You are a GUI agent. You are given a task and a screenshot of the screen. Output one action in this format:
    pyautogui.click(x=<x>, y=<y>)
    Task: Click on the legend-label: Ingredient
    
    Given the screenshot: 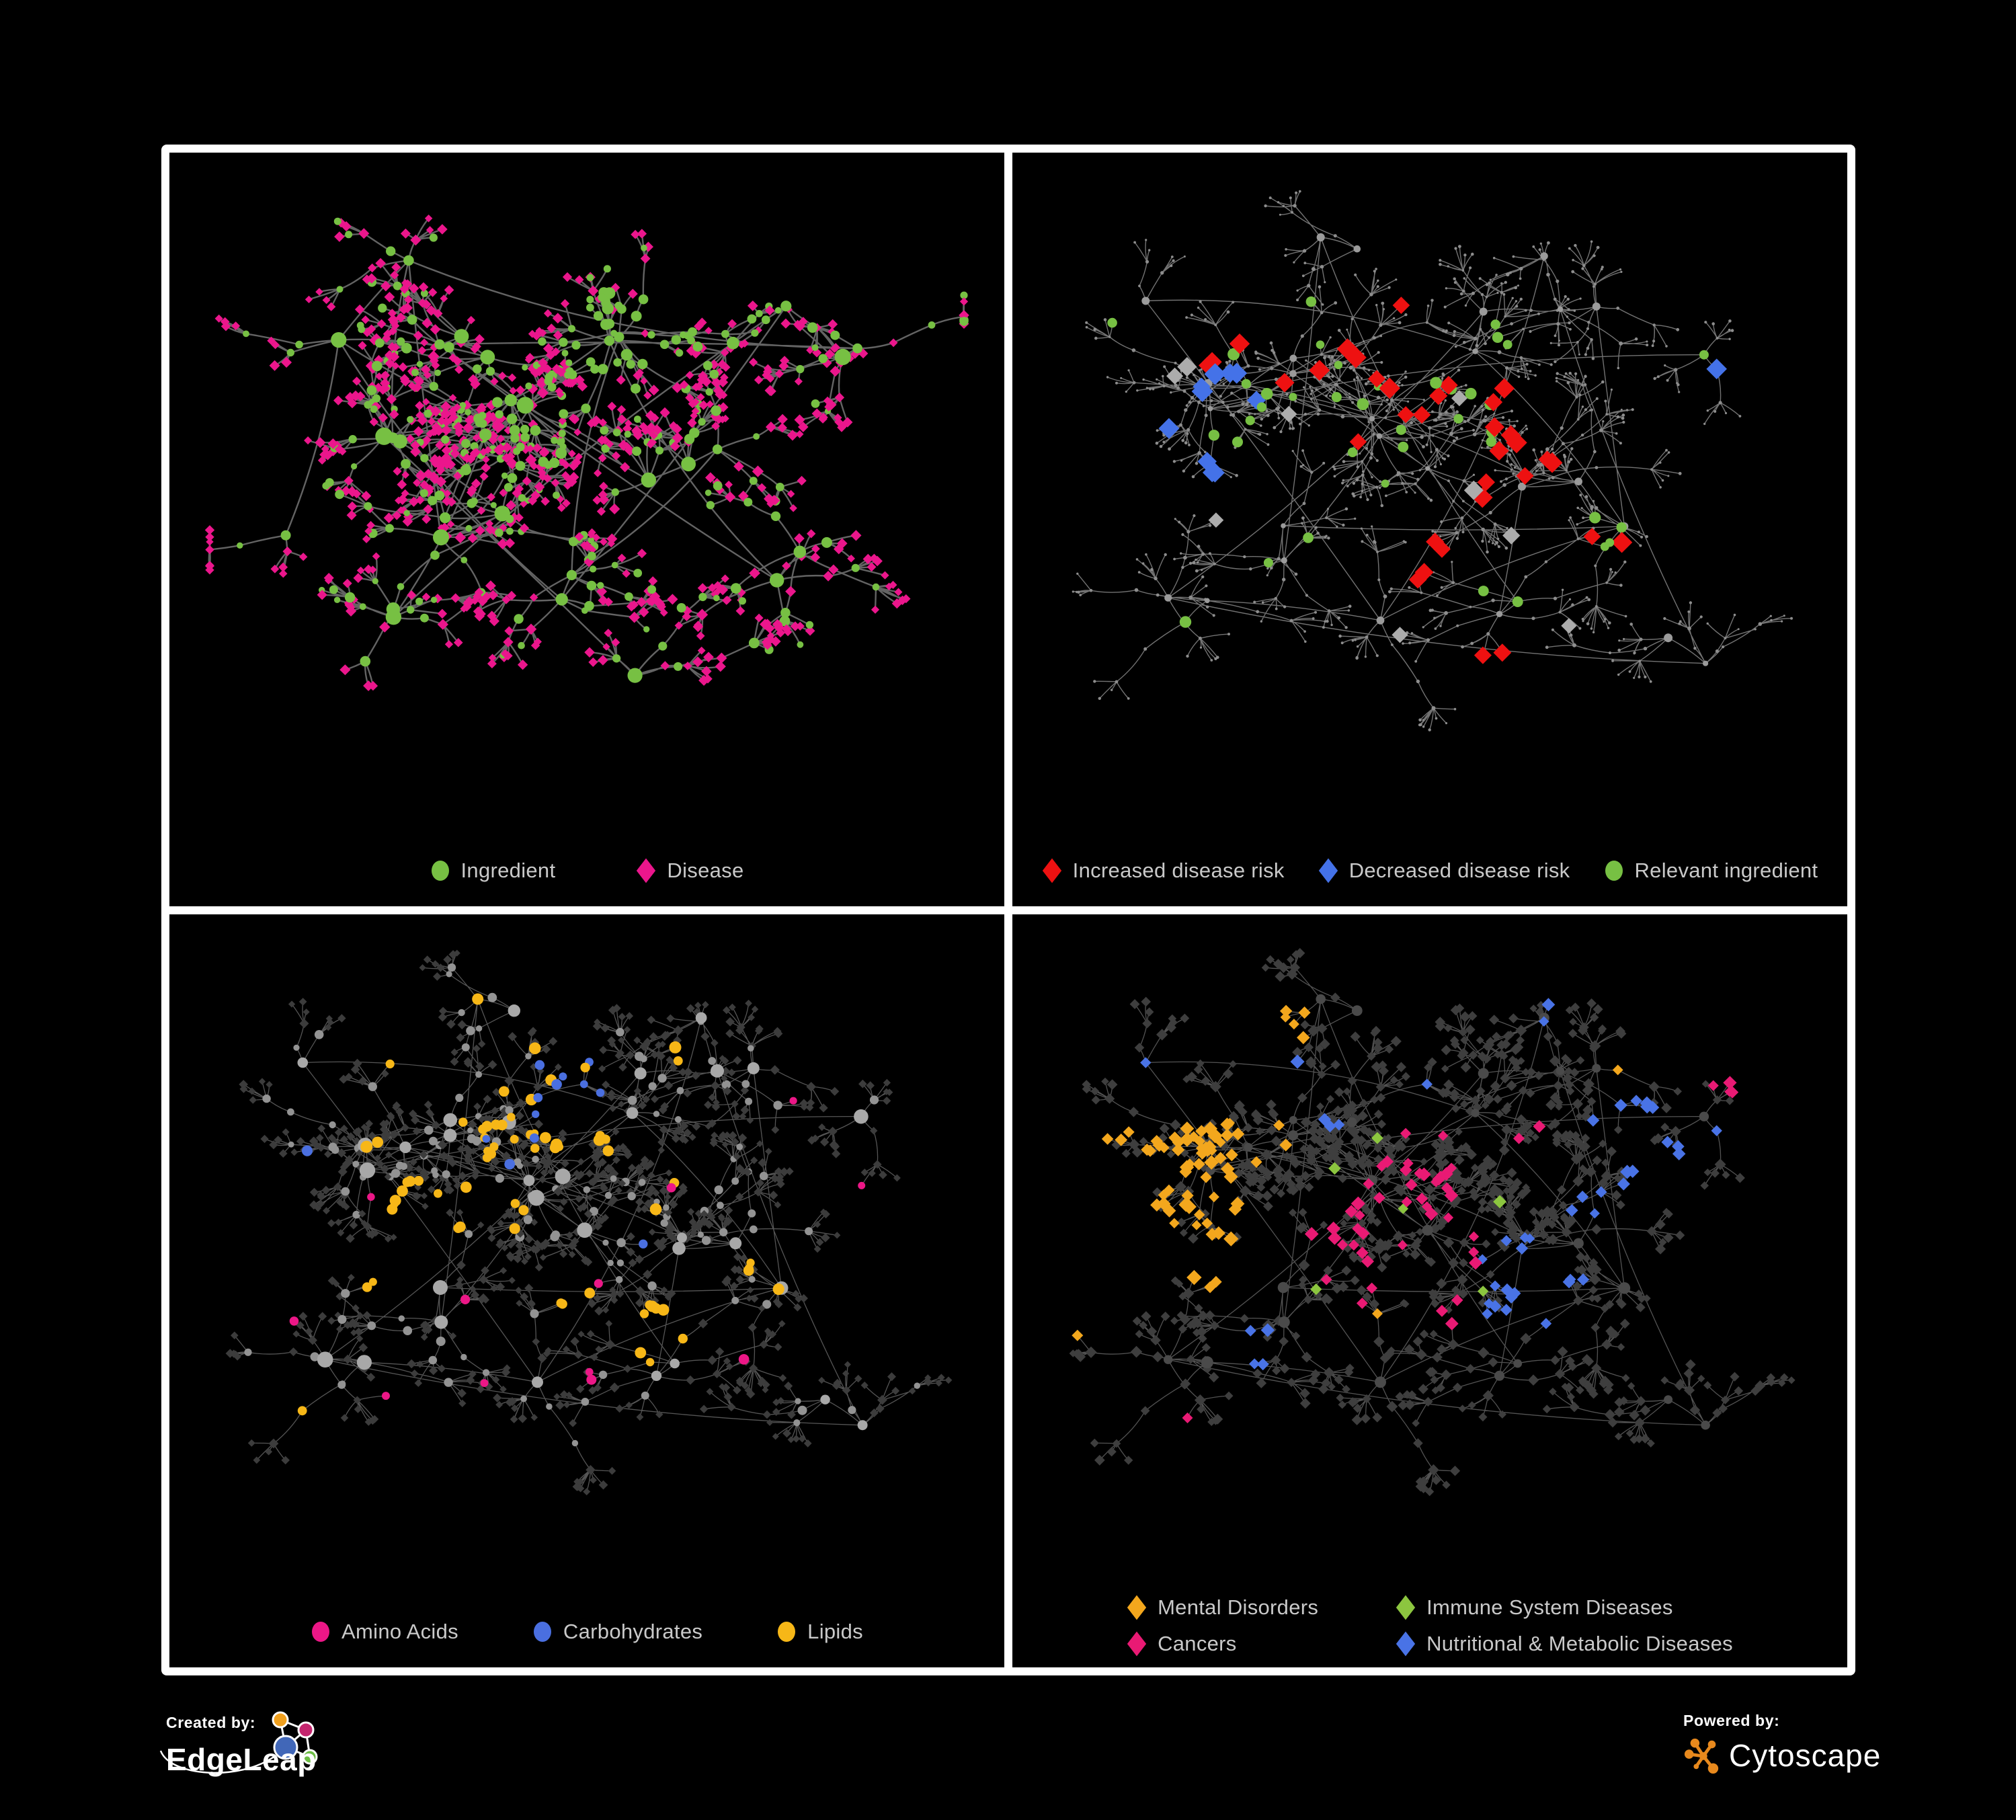 What is the action you would take?
    pyautogui.click(x=508, y=870)
    